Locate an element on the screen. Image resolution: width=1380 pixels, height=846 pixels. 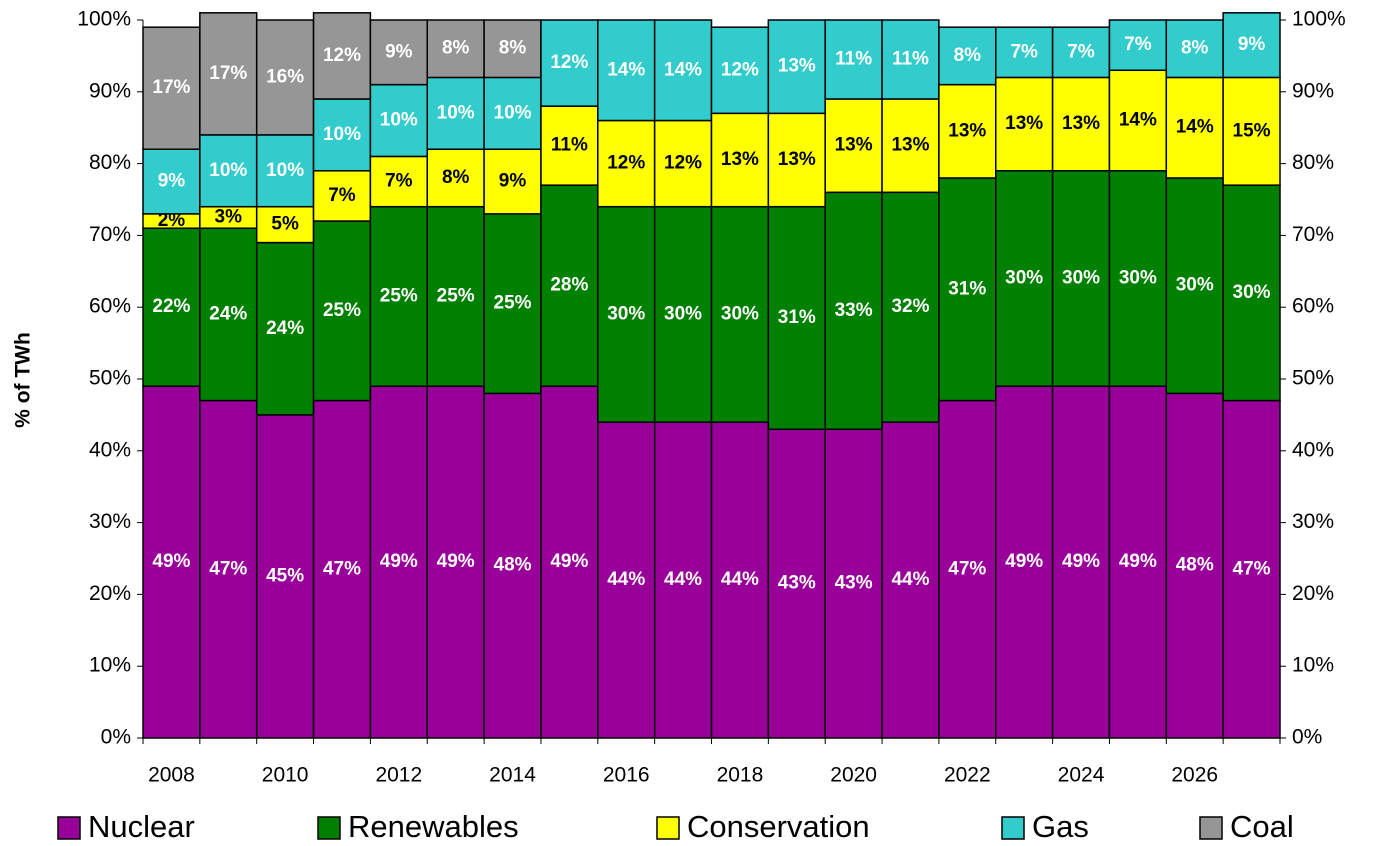
legend-label: Coal is located at coordinates (1262, 826).